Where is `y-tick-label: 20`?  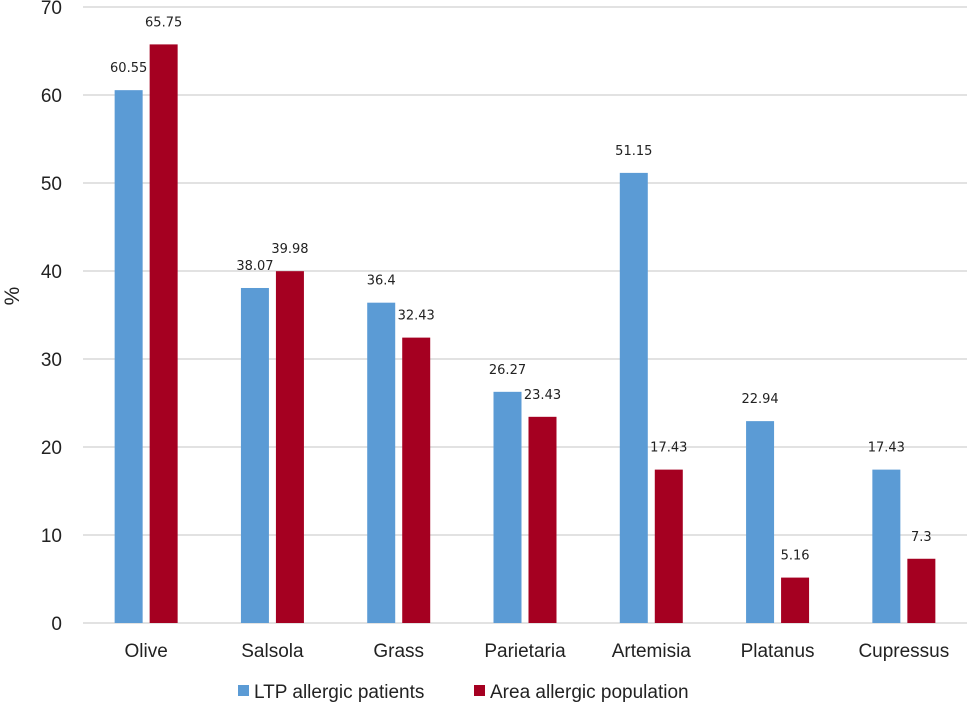 y-tick-label: 20 is located at coordinates (51, 448).